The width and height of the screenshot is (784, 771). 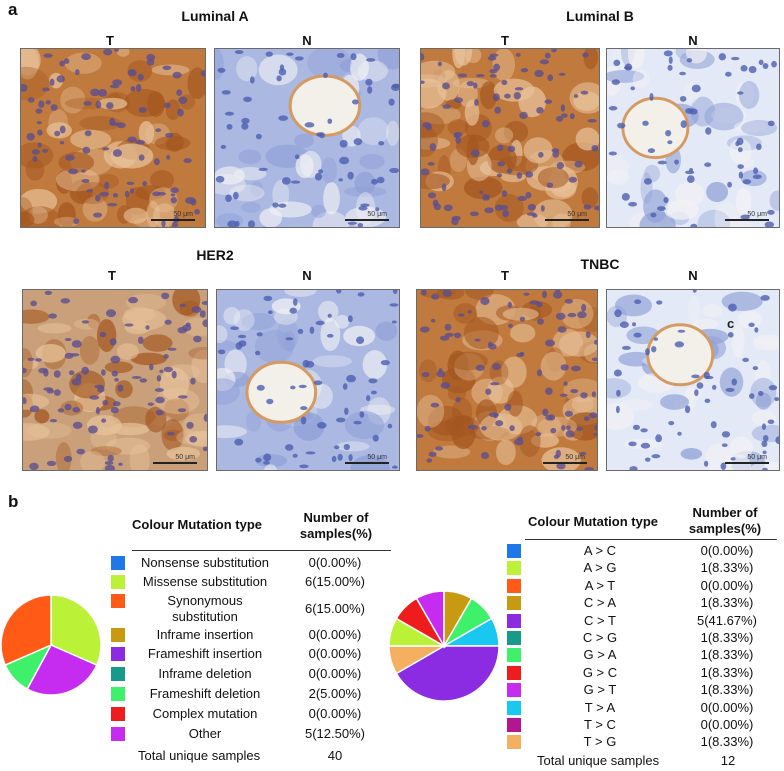 I want to click on right-table-row-label: T > A, so click(x=600, y=707).